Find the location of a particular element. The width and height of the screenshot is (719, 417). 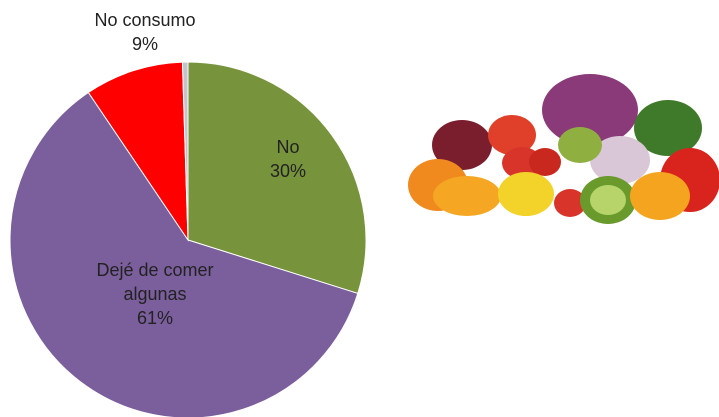

slice-value-label: 61% is located at coordinates (155, 318).